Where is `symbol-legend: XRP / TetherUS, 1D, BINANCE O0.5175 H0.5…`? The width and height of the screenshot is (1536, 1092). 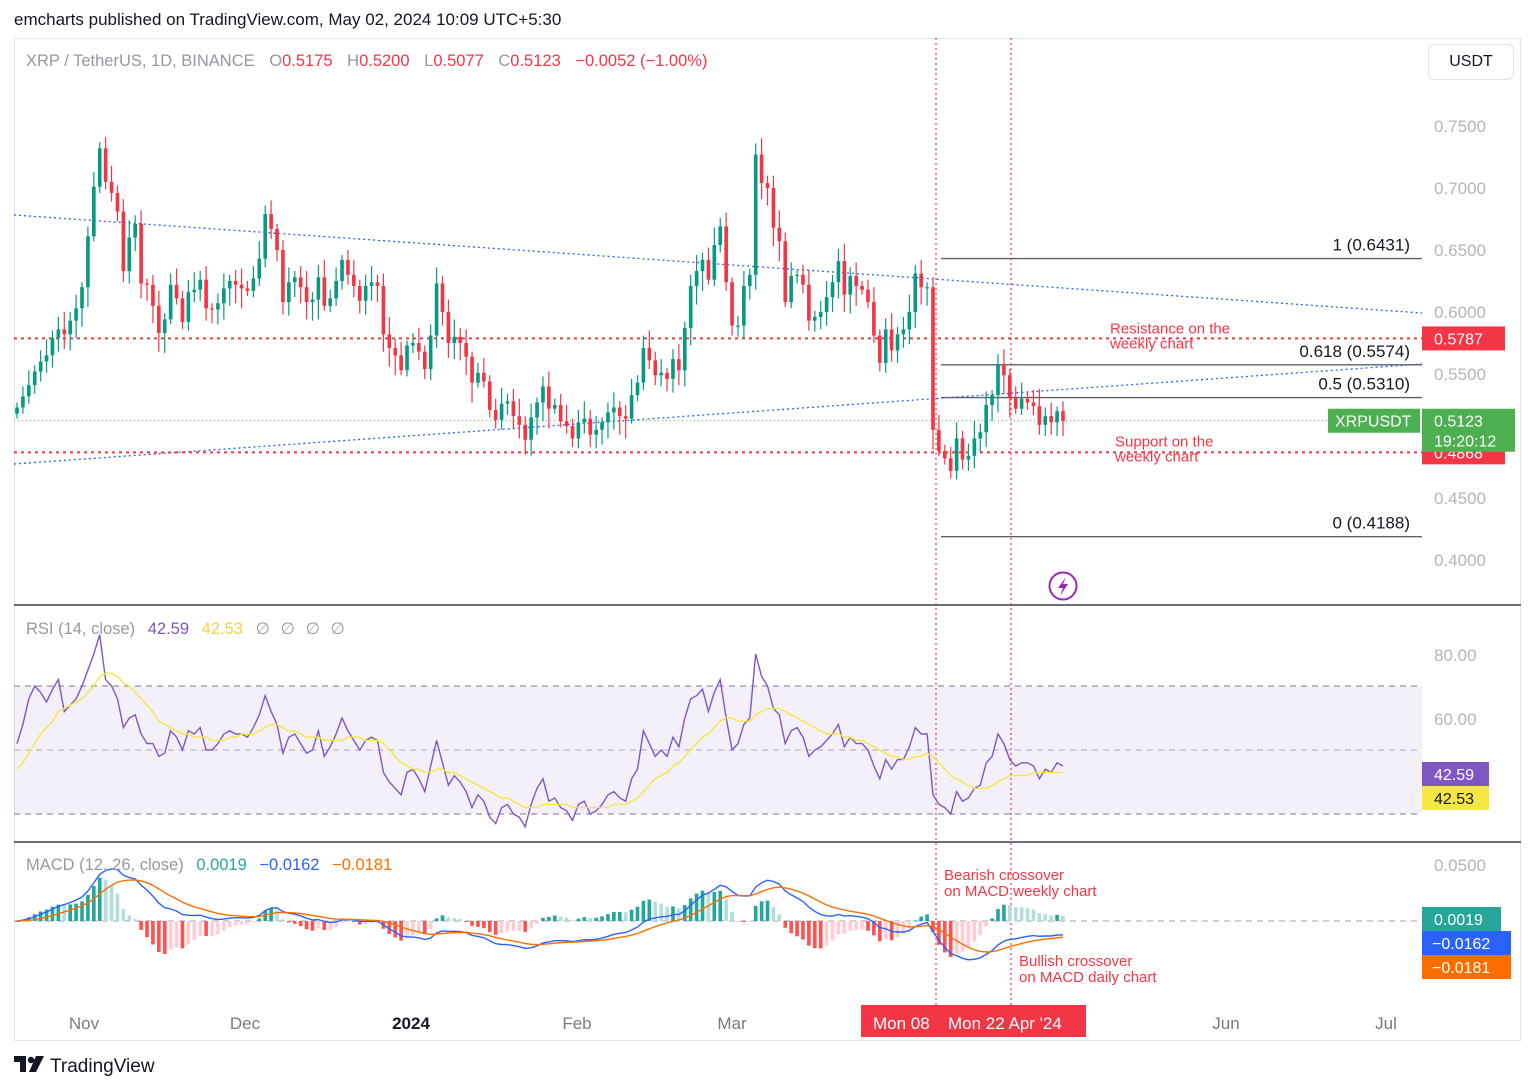
symbol-legend: XRP / TetherUS, 1D, BINANCE O0.5175 H0.5… is located at coordinates (366, 61).